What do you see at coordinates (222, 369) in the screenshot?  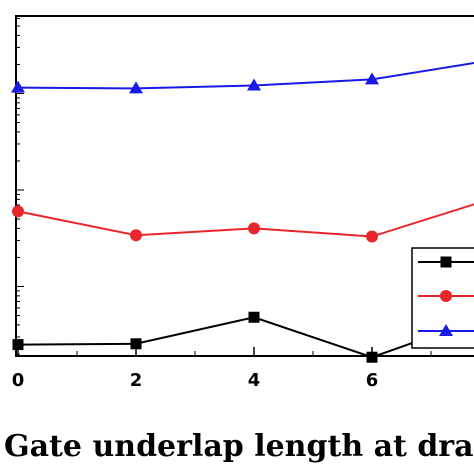 I see `x-axis-ticks: 0 2 4 6` at bounding box center [222, 369].